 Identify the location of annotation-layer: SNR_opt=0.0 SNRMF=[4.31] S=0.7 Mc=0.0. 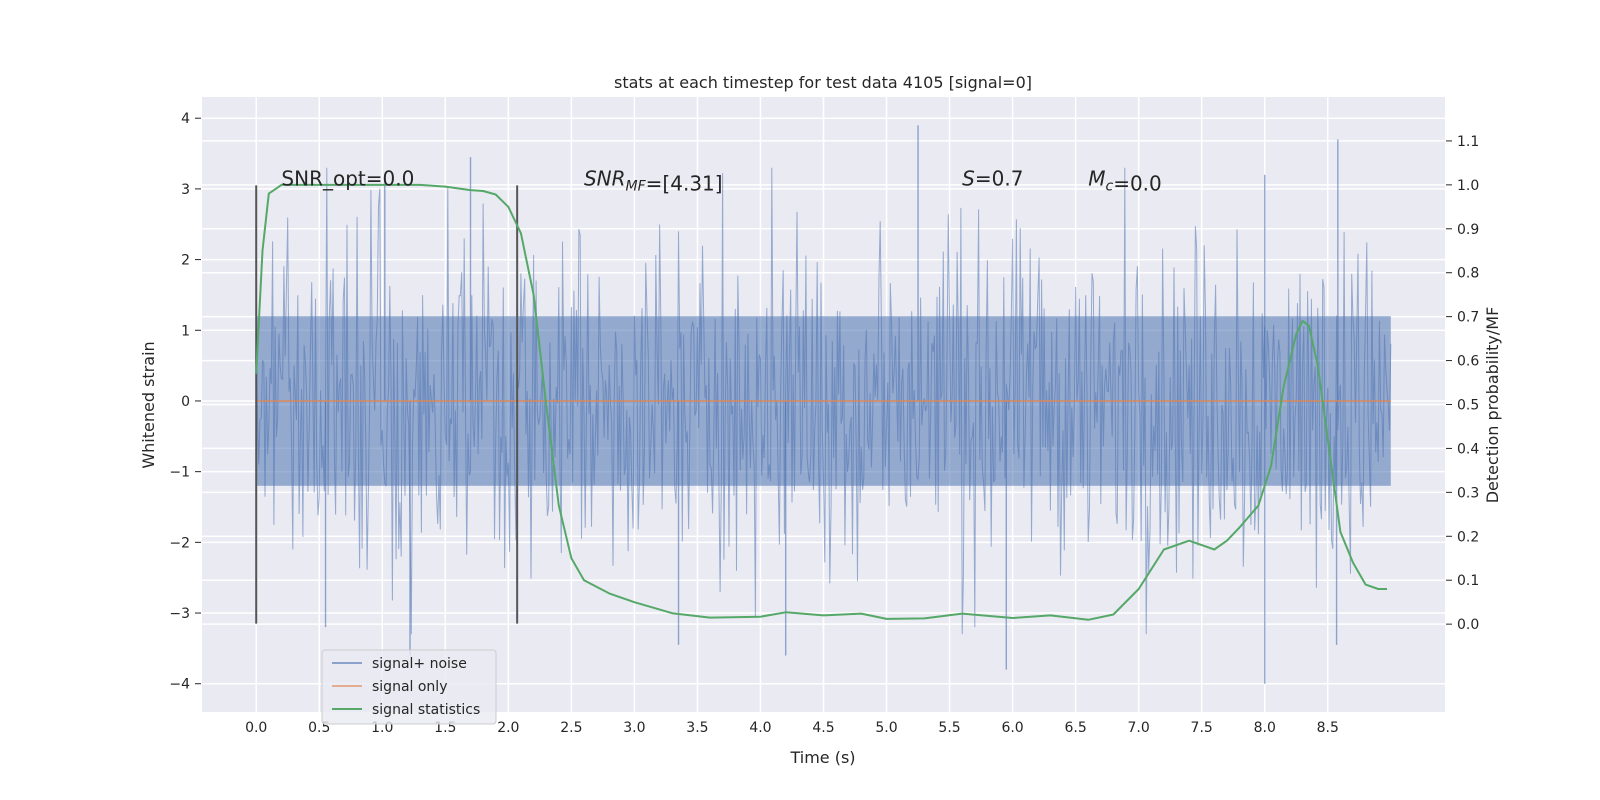
(721, 180).